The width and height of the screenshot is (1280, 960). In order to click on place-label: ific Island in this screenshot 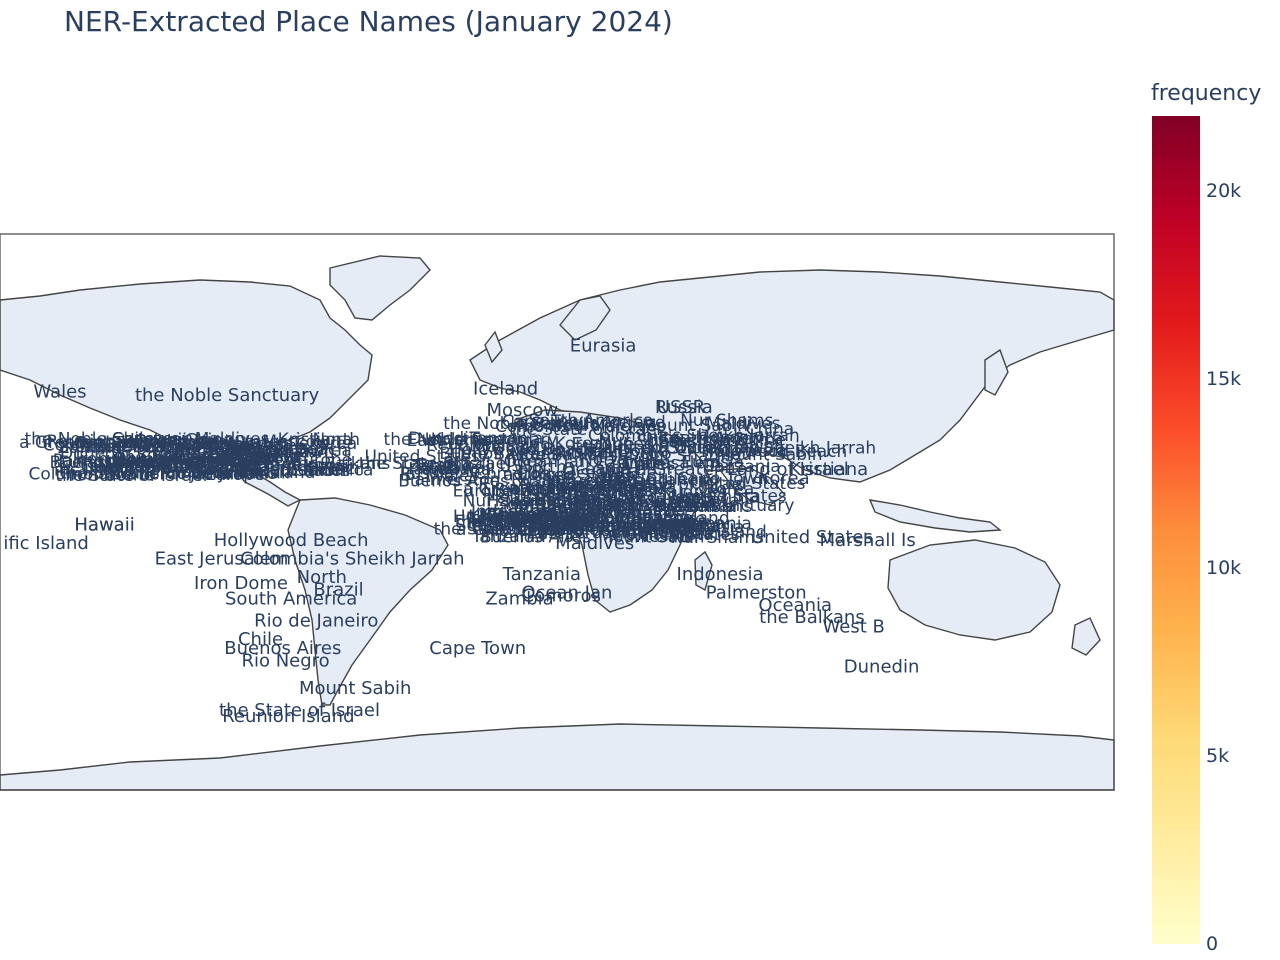, I will do `click(46, 543)`.